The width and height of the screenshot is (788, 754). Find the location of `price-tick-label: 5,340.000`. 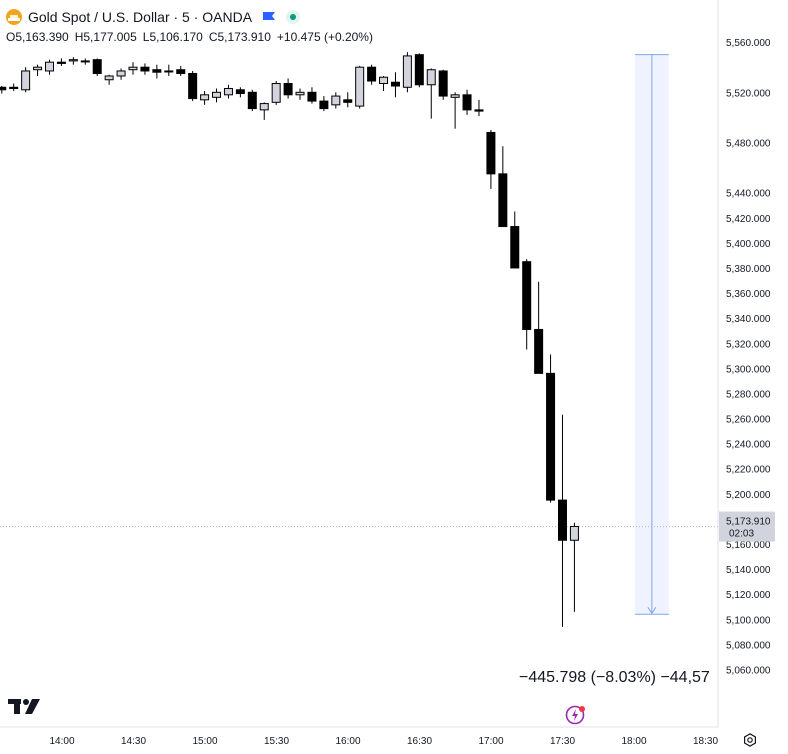

price-tick-label: 5,340.000 is located at coordinates (748, 319).